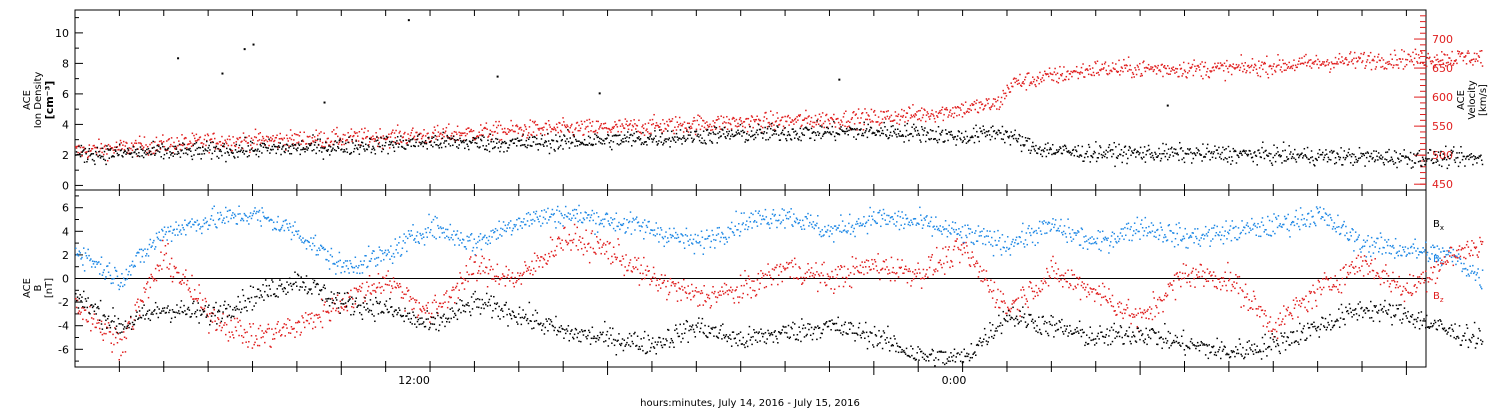  Describe the element at coordinates (408, 20) in the screenshot. I see `data-point-spike` at that location.